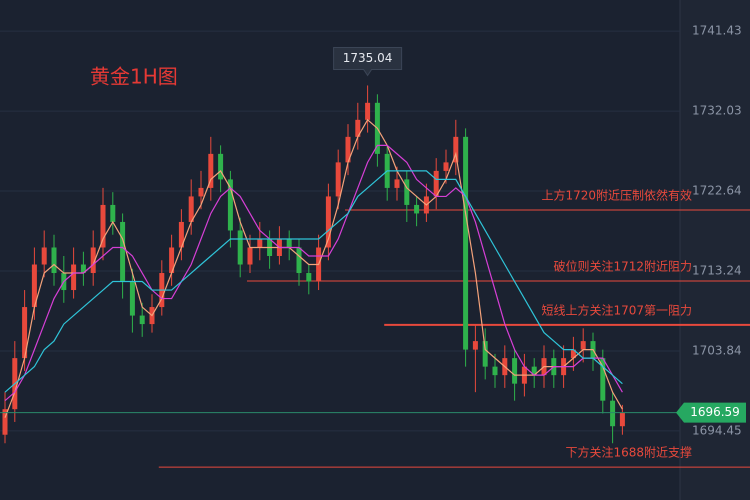 The image size is (750, 500). What do you see at coordinates (717, 350) in the screenshot?
I see `y-tick-label: 1703.84` at bounding box center [717, 350].